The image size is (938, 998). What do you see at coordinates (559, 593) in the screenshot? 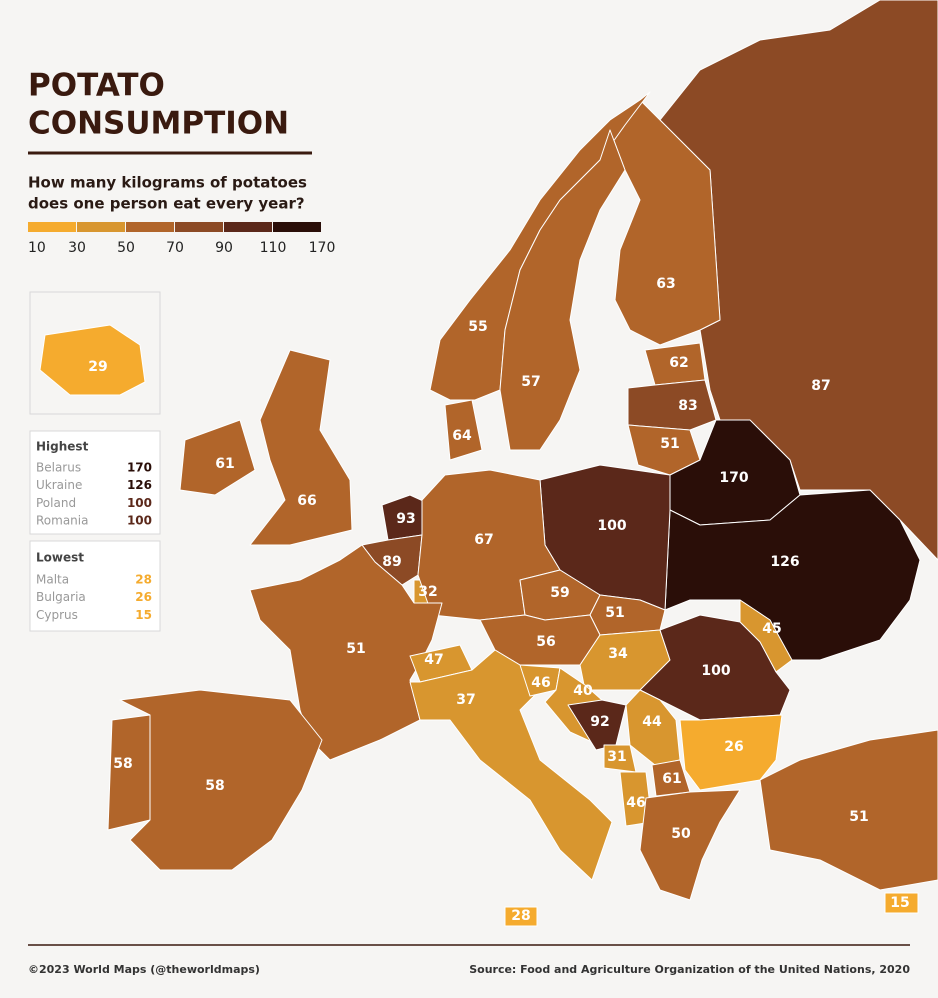
I see `country-value: 59` at bounding box center [559, 593].